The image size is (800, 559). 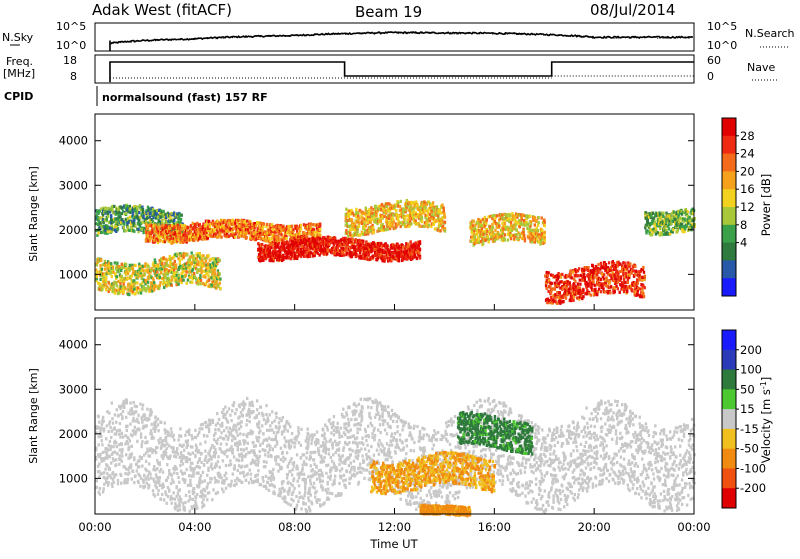 I want to click on noise-series, so click(x=401, y=41).